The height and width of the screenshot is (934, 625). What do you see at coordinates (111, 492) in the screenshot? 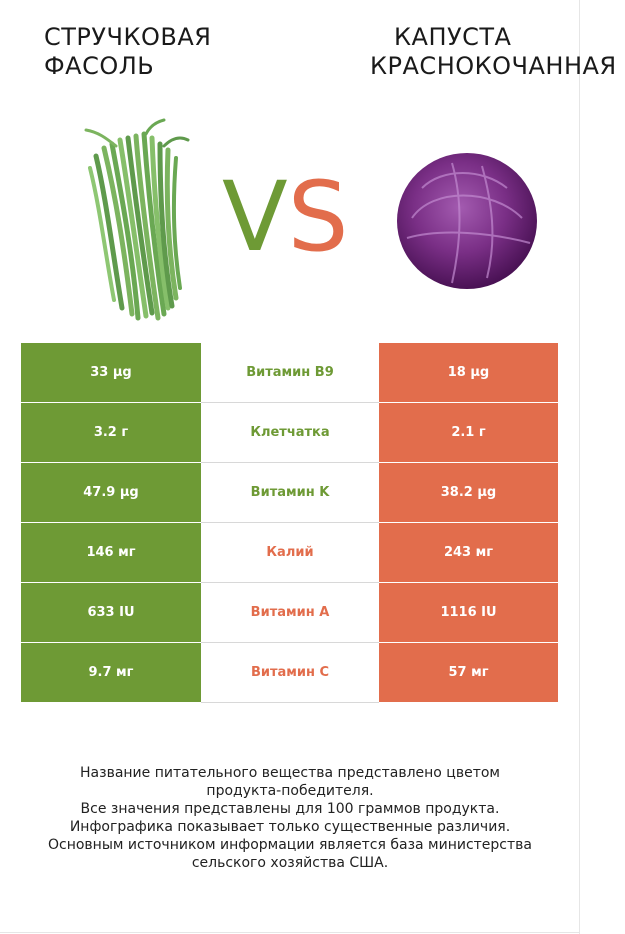
I see `left-value: 47.9 µg` at bounding box center [111, 492].